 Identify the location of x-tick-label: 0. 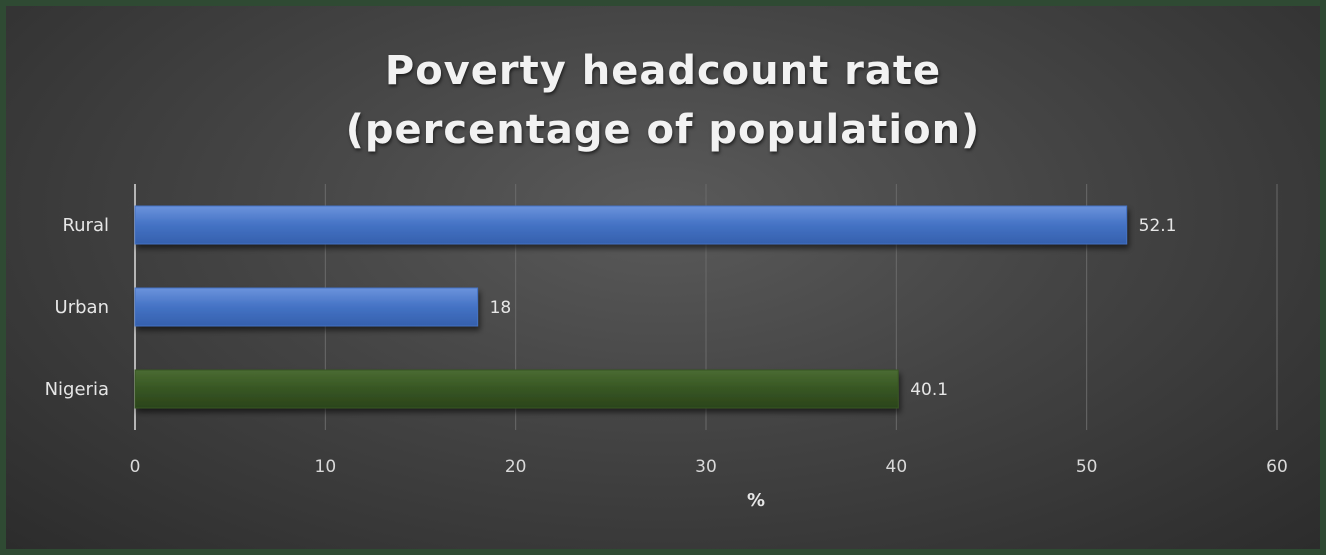
(135, 467).